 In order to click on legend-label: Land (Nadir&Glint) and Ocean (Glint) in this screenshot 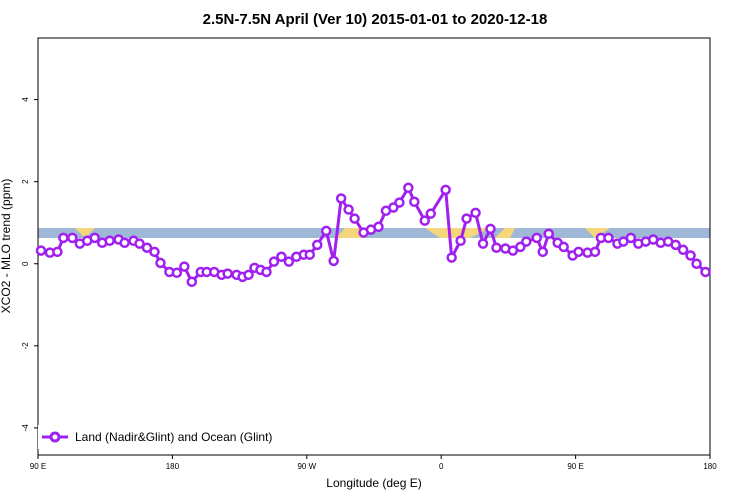, I will do `click(173, 437)`.